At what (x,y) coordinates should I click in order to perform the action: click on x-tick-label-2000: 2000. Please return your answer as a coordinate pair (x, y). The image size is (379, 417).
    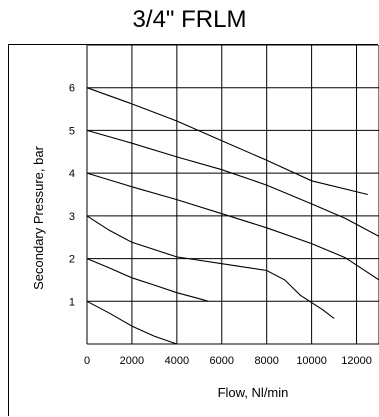
    Looking at the image, I should click on (132, 361).